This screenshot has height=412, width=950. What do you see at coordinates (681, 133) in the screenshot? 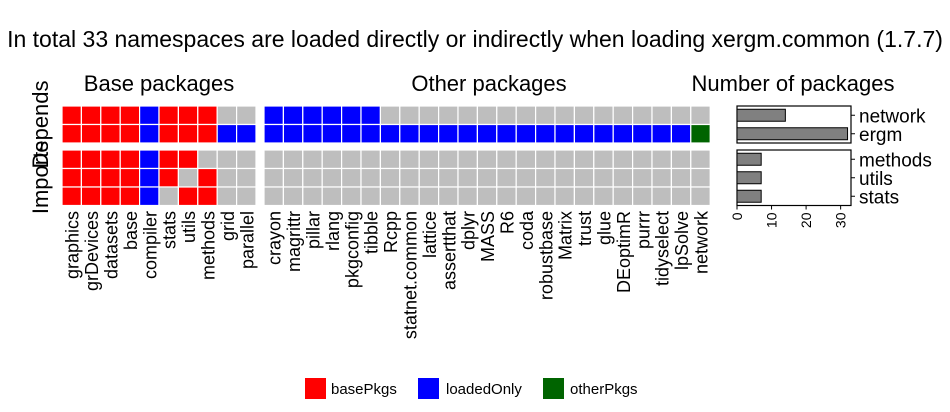
I see `cell-ergm-lpSolve` at bounding box center [681, 133].